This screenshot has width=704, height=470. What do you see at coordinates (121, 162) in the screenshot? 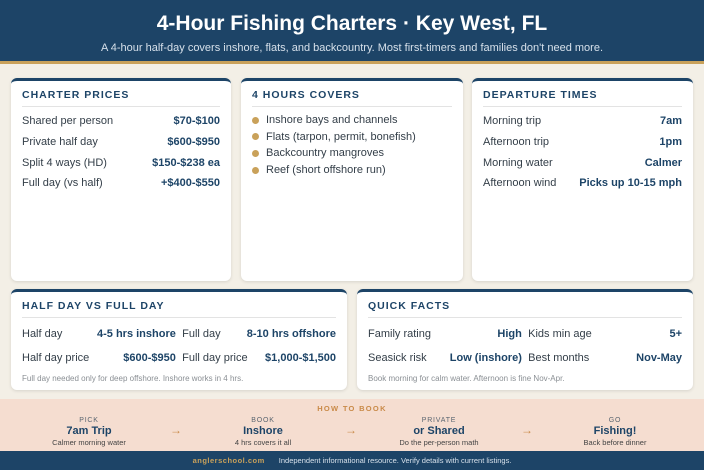
I see `price-row: Split 4 ways (HD) $150-$238 ea` at bounding box center [121, 162].